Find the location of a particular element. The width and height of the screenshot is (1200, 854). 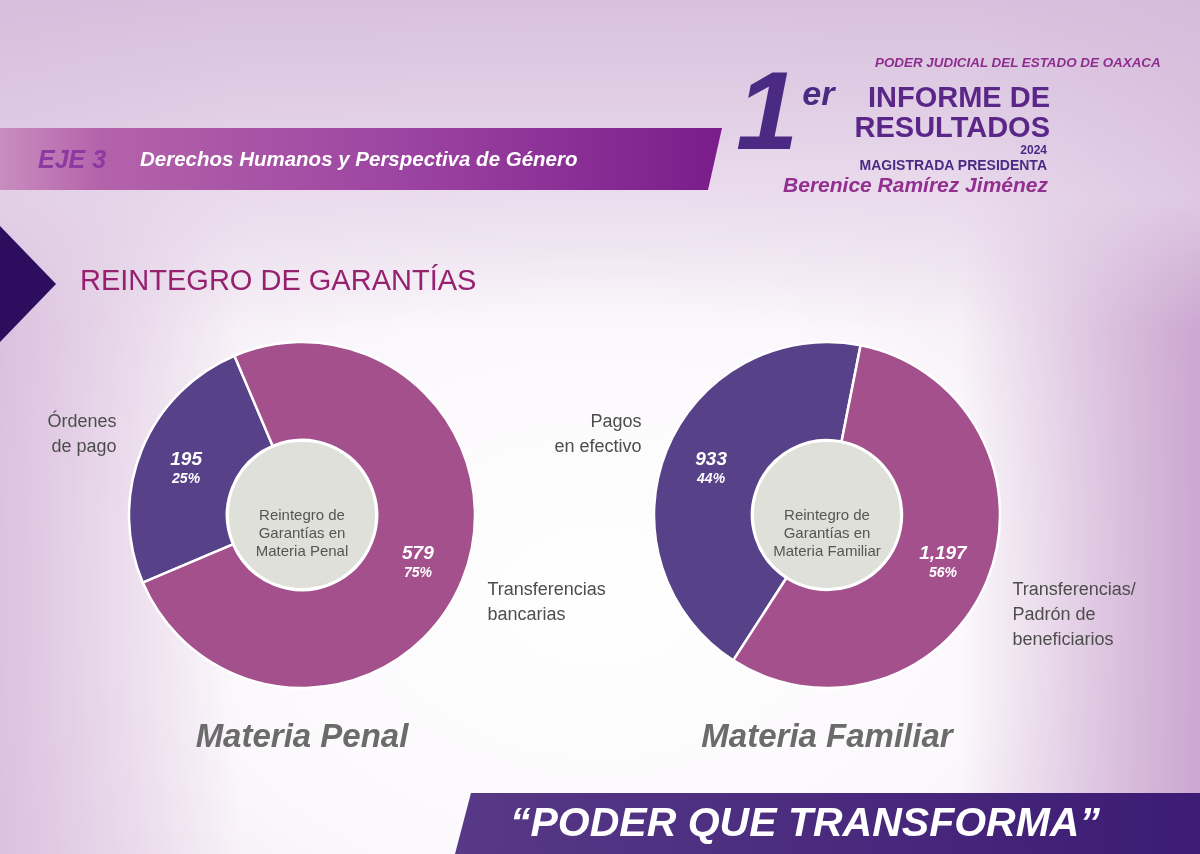

text: 579 75% is located at coordinates (418, 560).